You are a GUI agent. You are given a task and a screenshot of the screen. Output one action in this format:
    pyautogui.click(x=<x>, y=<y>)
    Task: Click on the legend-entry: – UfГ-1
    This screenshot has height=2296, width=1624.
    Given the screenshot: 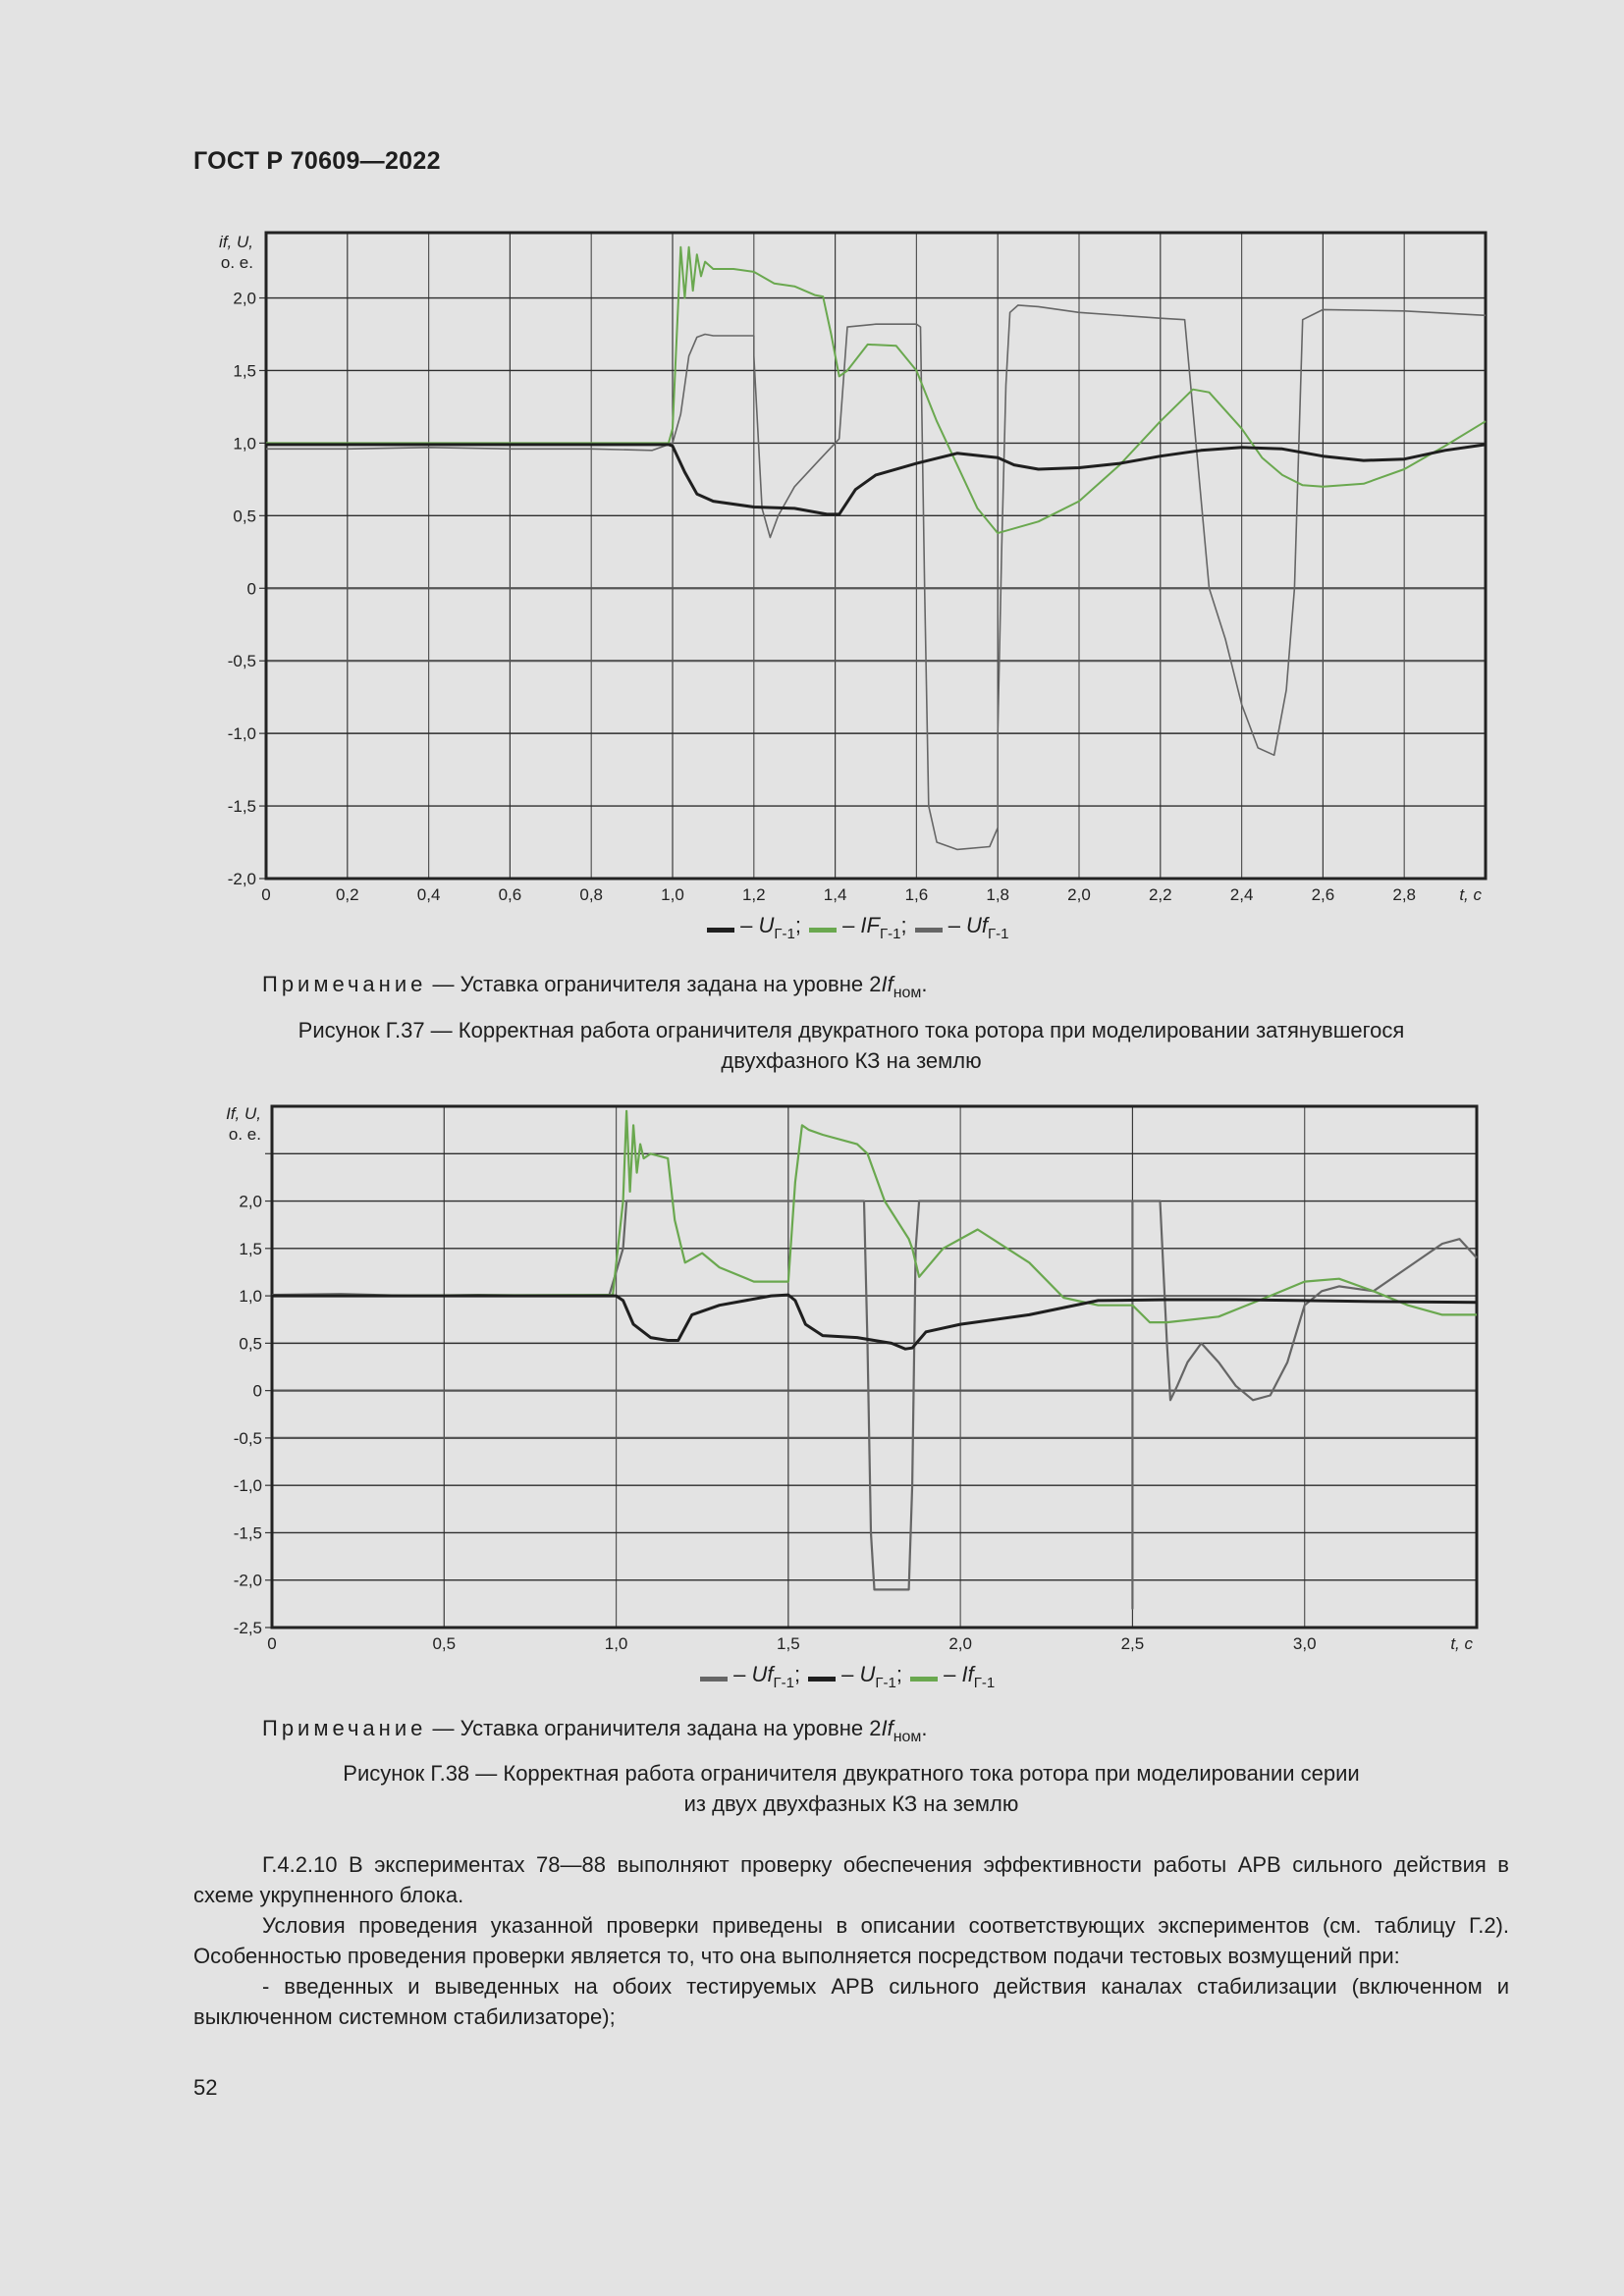 What is the action you would take?
    pyautogui.click(x=961, y=927)
    